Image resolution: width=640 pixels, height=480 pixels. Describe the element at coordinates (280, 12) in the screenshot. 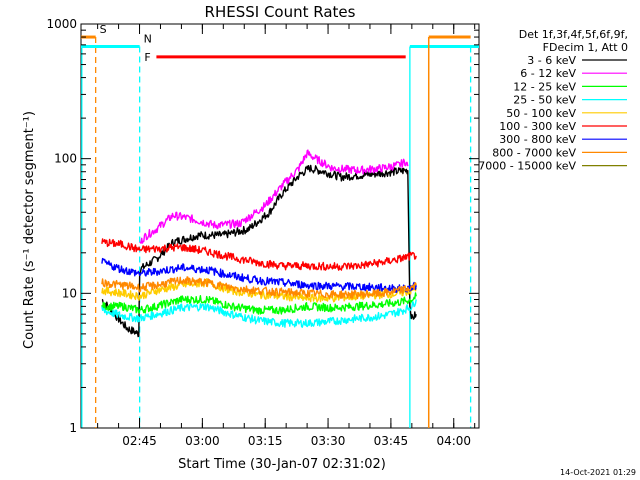

I see `chart-title: RHESSI Count Rates` at that location.